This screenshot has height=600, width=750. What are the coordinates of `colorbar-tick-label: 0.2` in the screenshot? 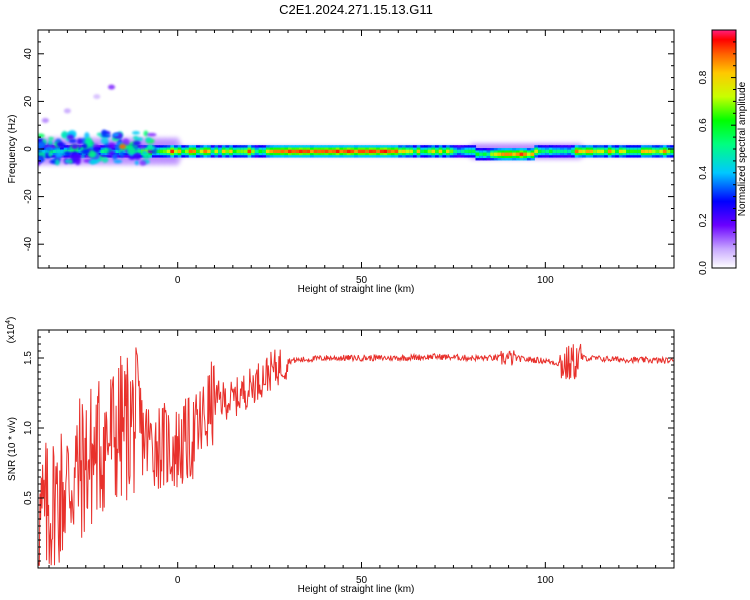 It's located at (703, 220).